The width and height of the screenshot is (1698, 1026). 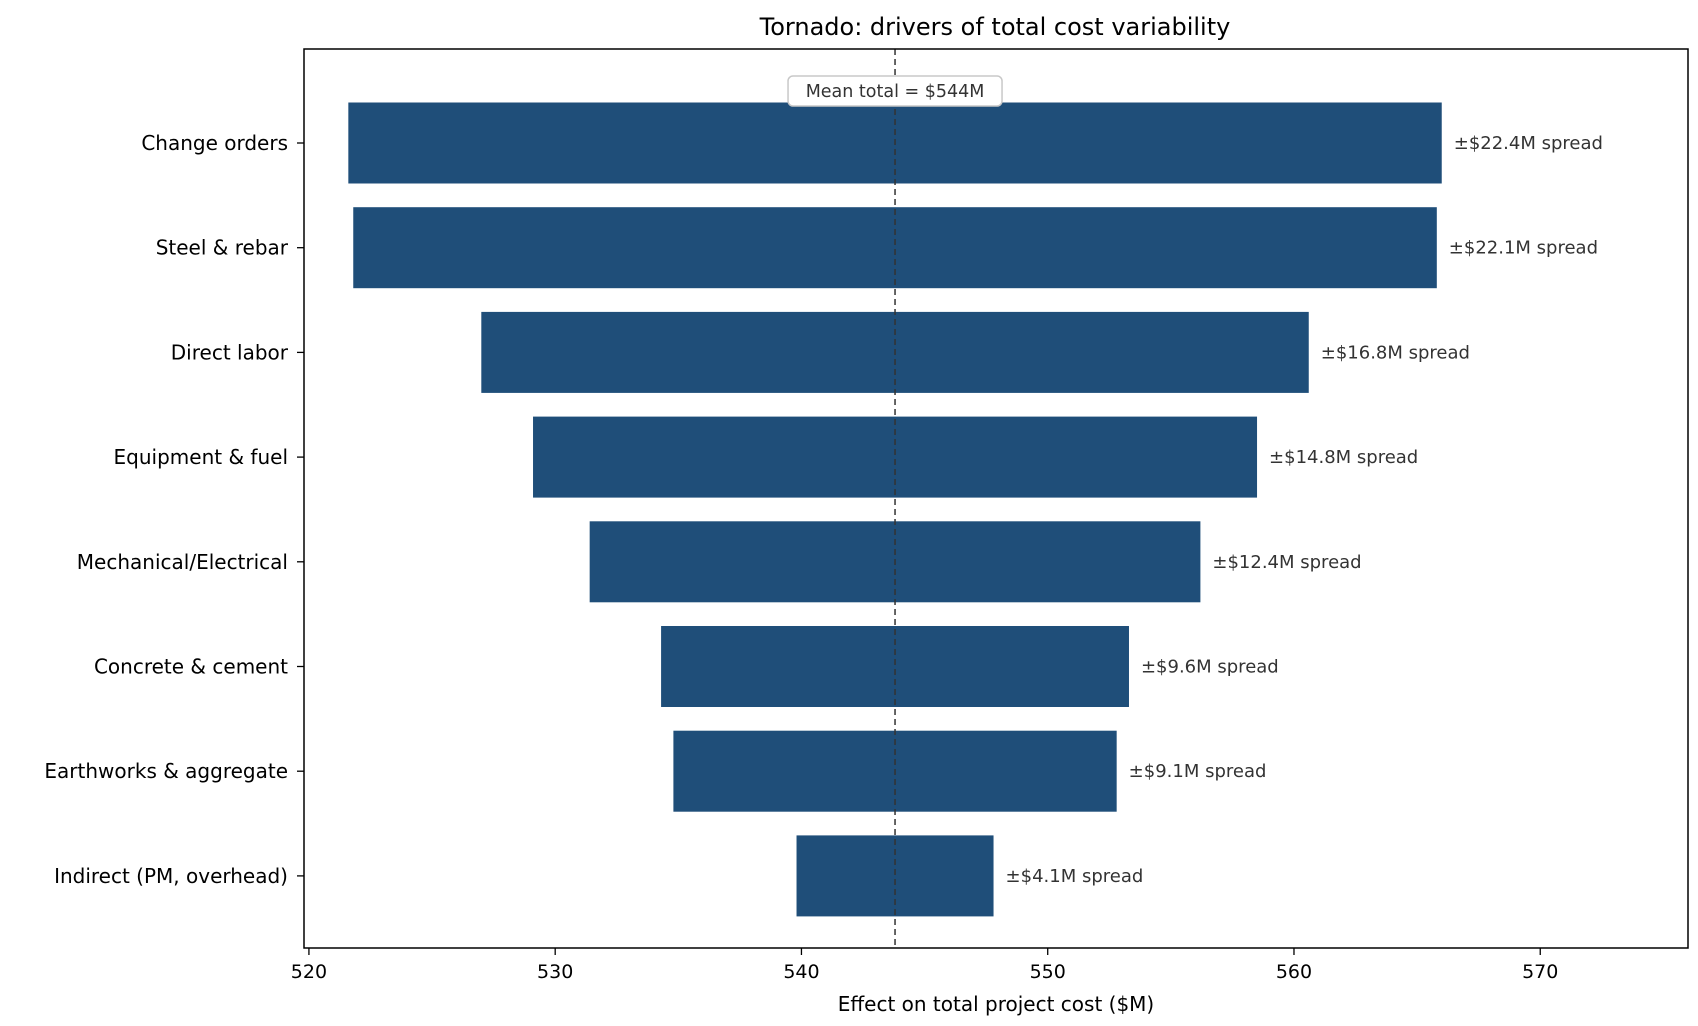 What do you see at coordinates (201, 457) in the screenshot?
I see `category-label-3: Equipment & fuel` at bounding box center [201, 457].